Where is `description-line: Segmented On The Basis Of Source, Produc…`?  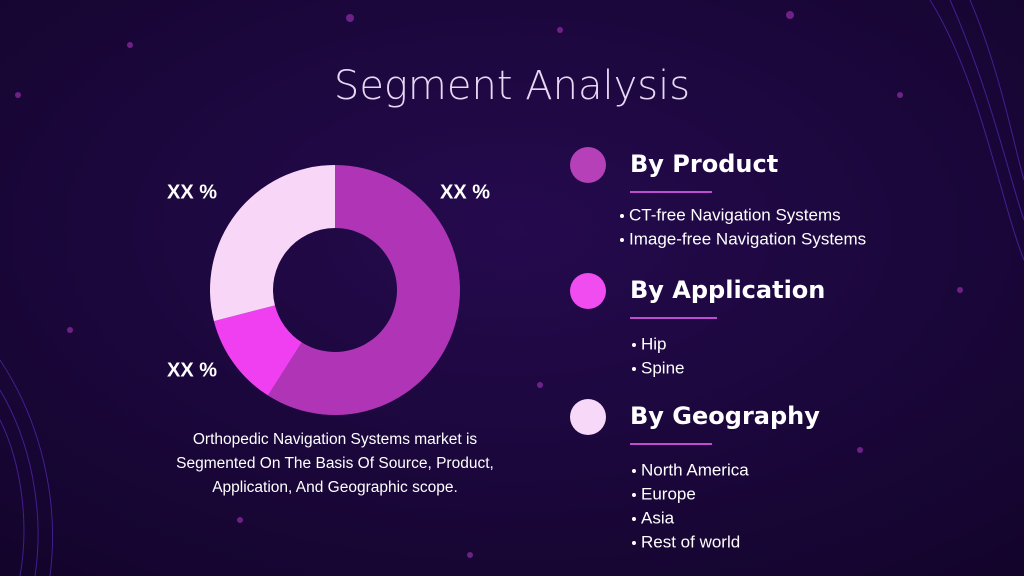 description-line: Segmented On The Basis Of Source, Produc… is located at coordinates (335, 463).